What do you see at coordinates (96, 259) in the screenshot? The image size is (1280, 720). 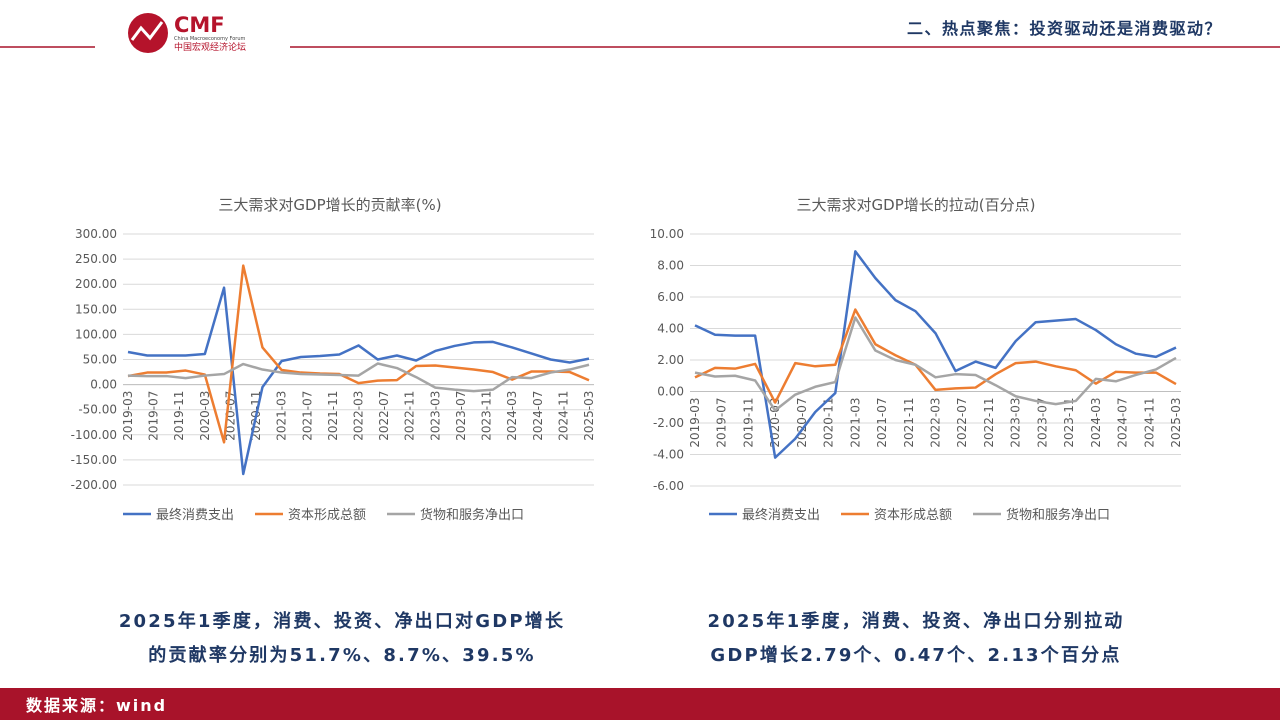 I see `y-tick-label: 250.00` at bounding box center [96, 259].